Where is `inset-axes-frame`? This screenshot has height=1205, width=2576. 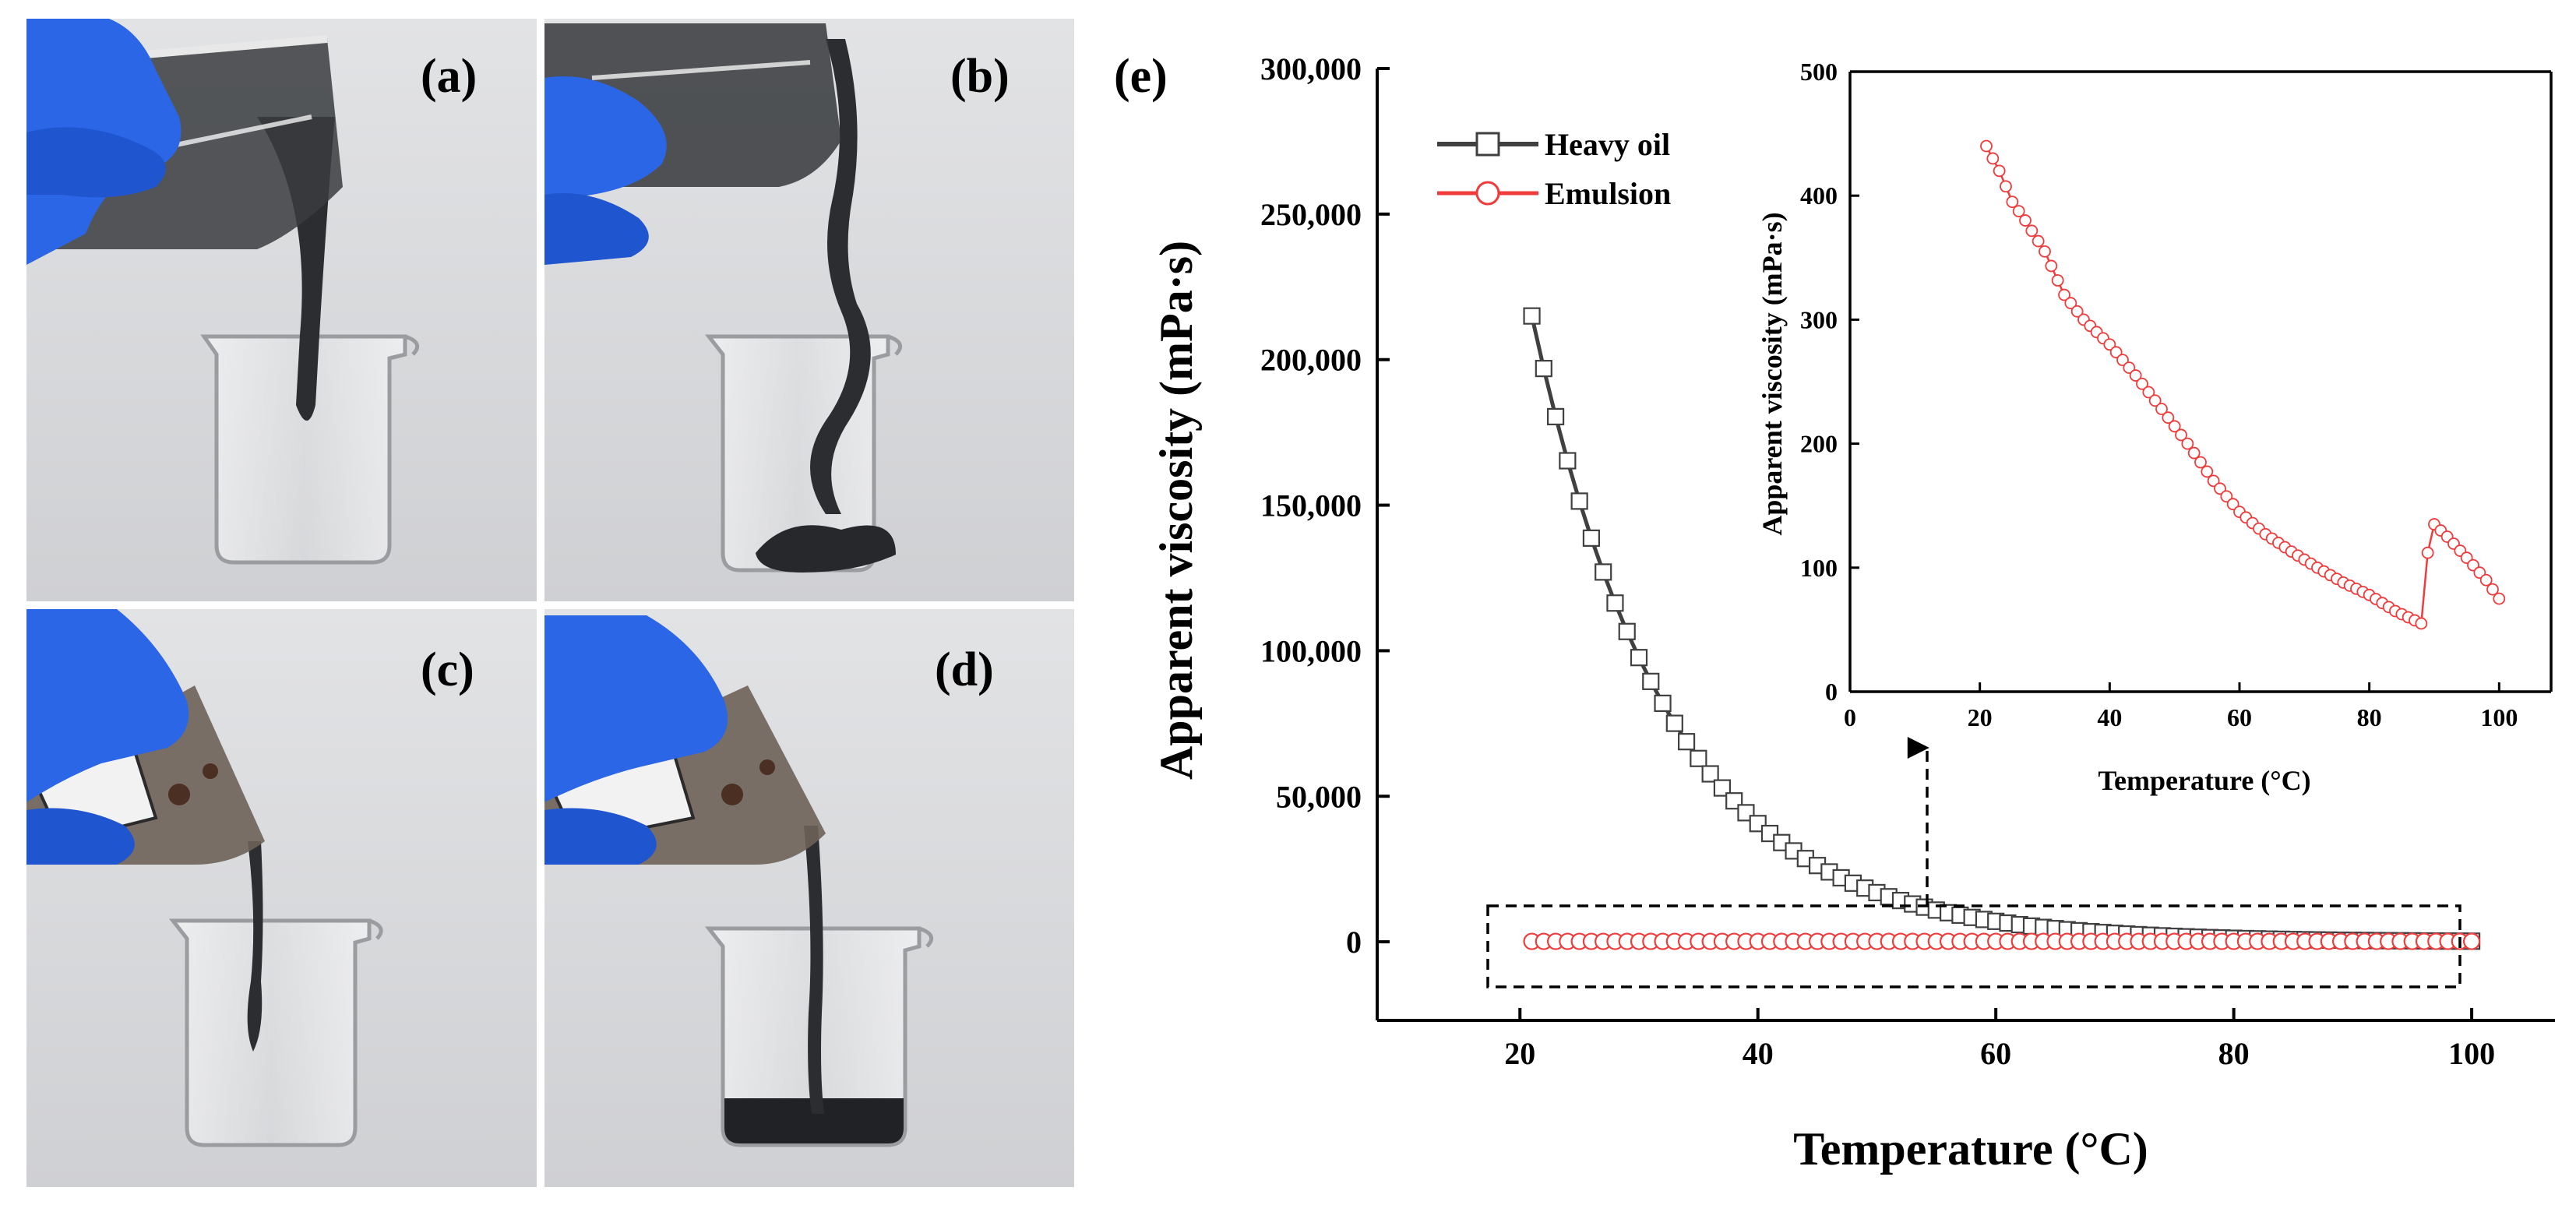 inset-axes-frame is located at coordinates (2201, 381).